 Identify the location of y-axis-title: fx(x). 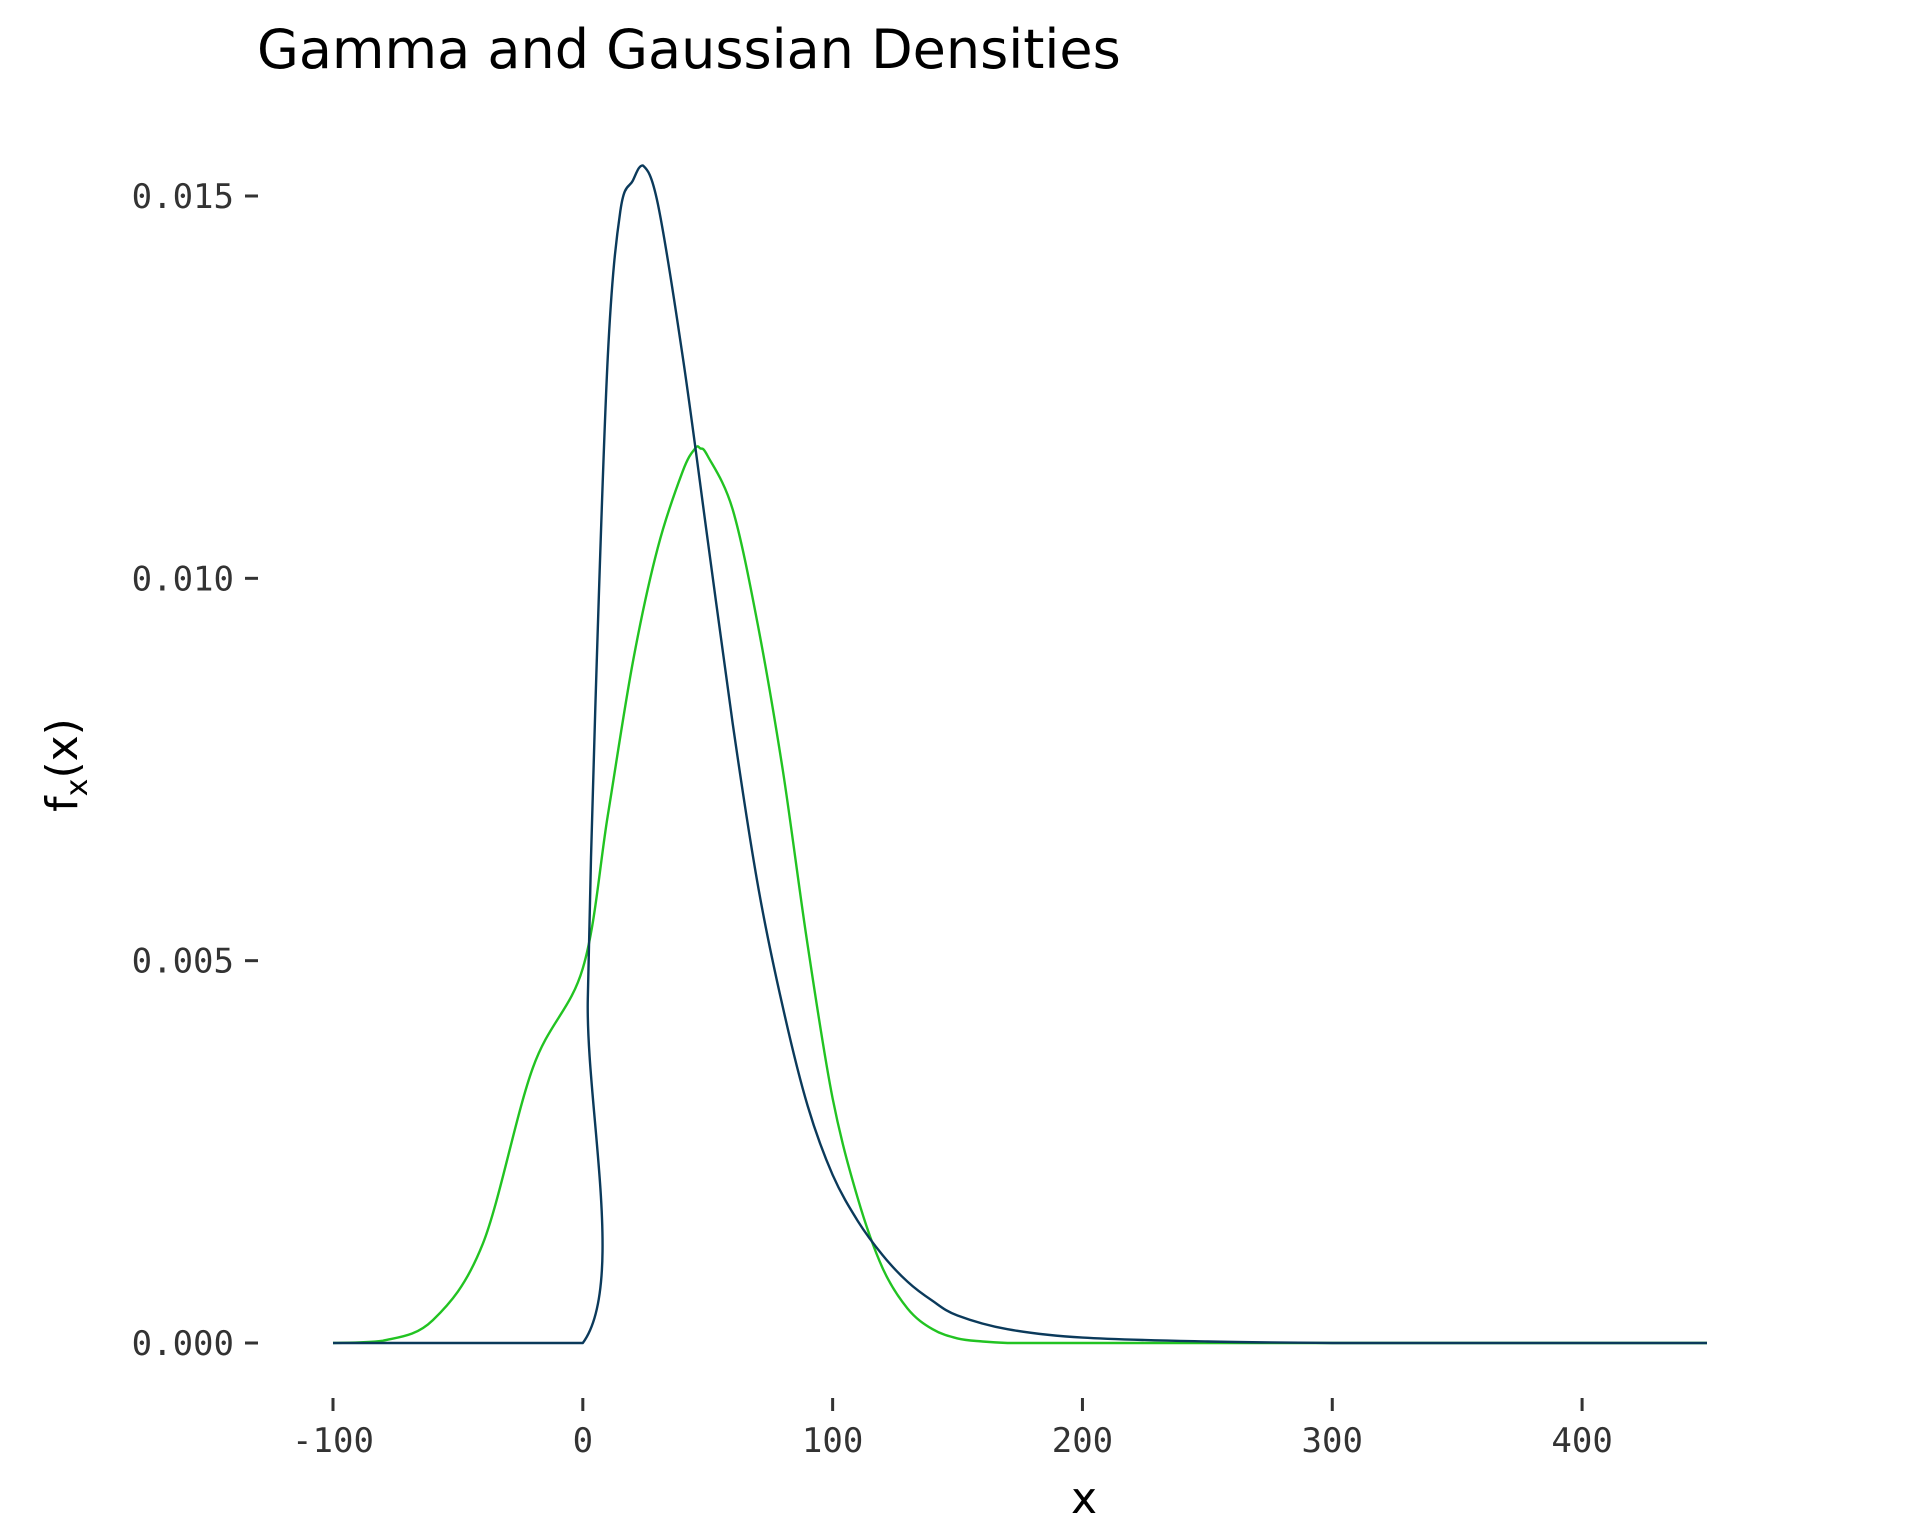
(66, 765).